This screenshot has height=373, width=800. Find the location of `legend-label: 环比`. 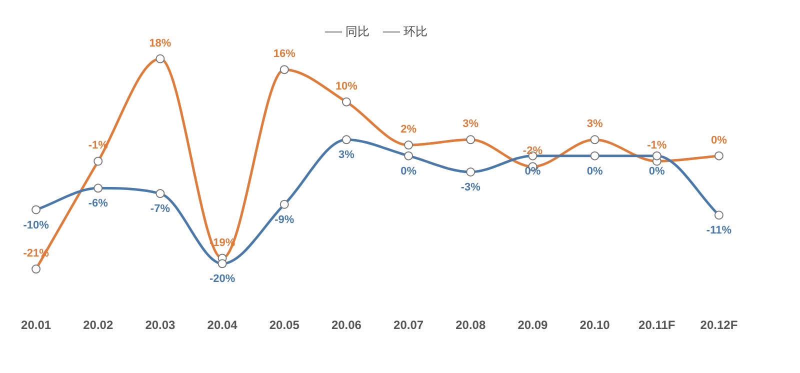

legend-label: 环比 is located at coordinates (416, 31).